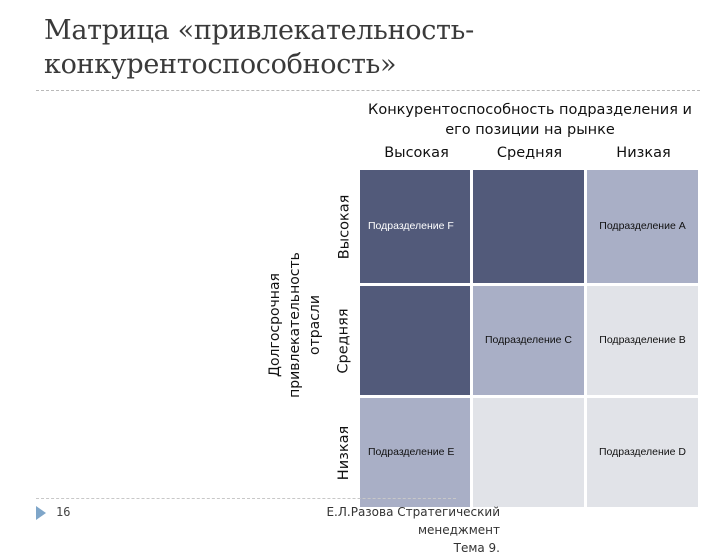  What do you see at coordinates (528, 226) in the screenshot?
I see `cell-high-medium` at bounding box center [528, 226].